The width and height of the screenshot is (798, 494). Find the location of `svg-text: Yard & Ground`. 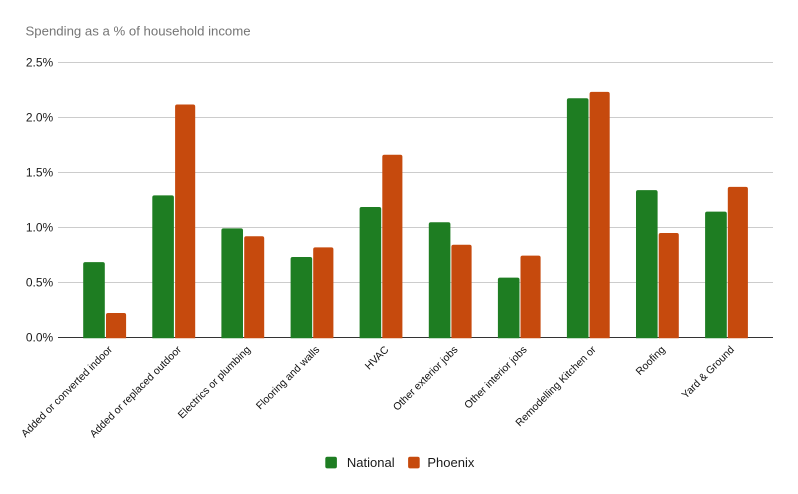

svg-text: Yard & Ground is located at coordinates (708, 373).